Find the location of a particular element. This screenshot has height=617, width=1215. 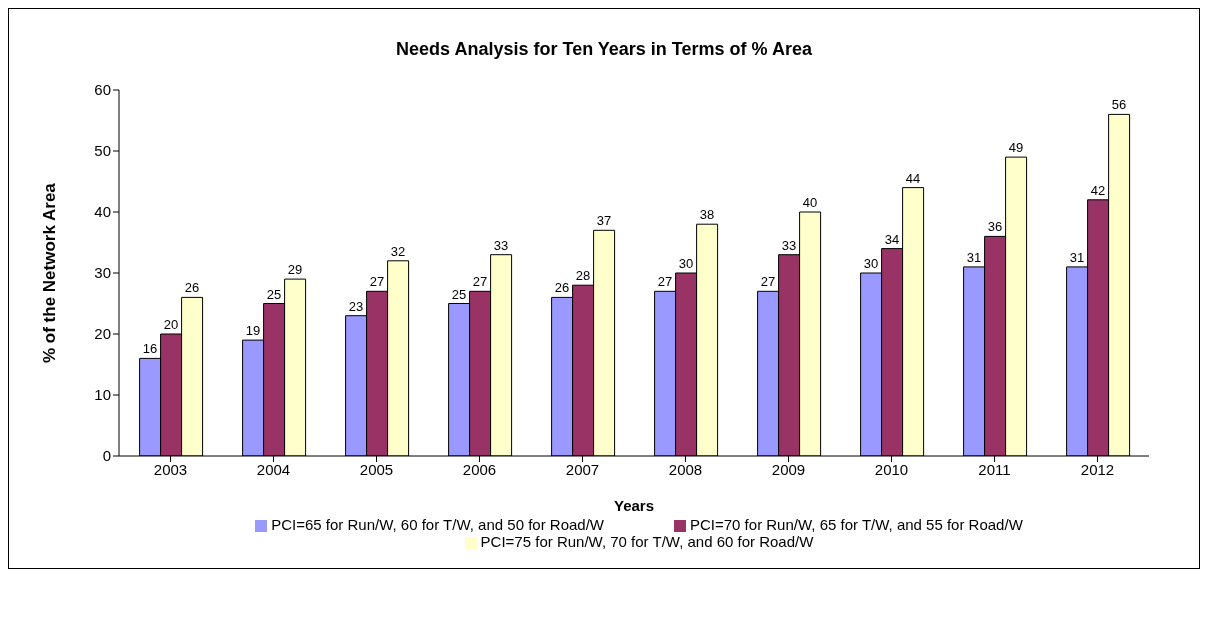

x-tick-label: 2008 is located at coordinates (685, 469).